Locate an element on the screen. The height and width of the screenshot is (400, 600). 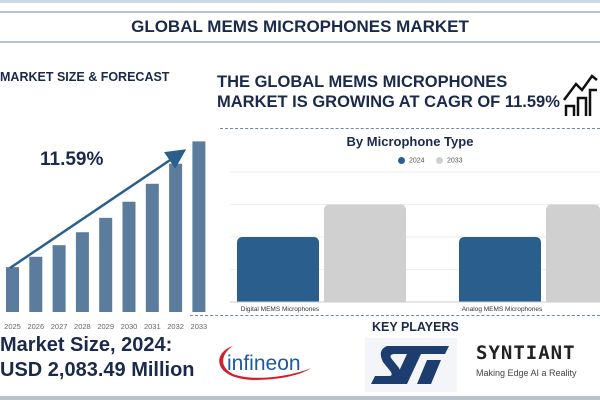
growth-arrow is located at coordinates (98, 209).